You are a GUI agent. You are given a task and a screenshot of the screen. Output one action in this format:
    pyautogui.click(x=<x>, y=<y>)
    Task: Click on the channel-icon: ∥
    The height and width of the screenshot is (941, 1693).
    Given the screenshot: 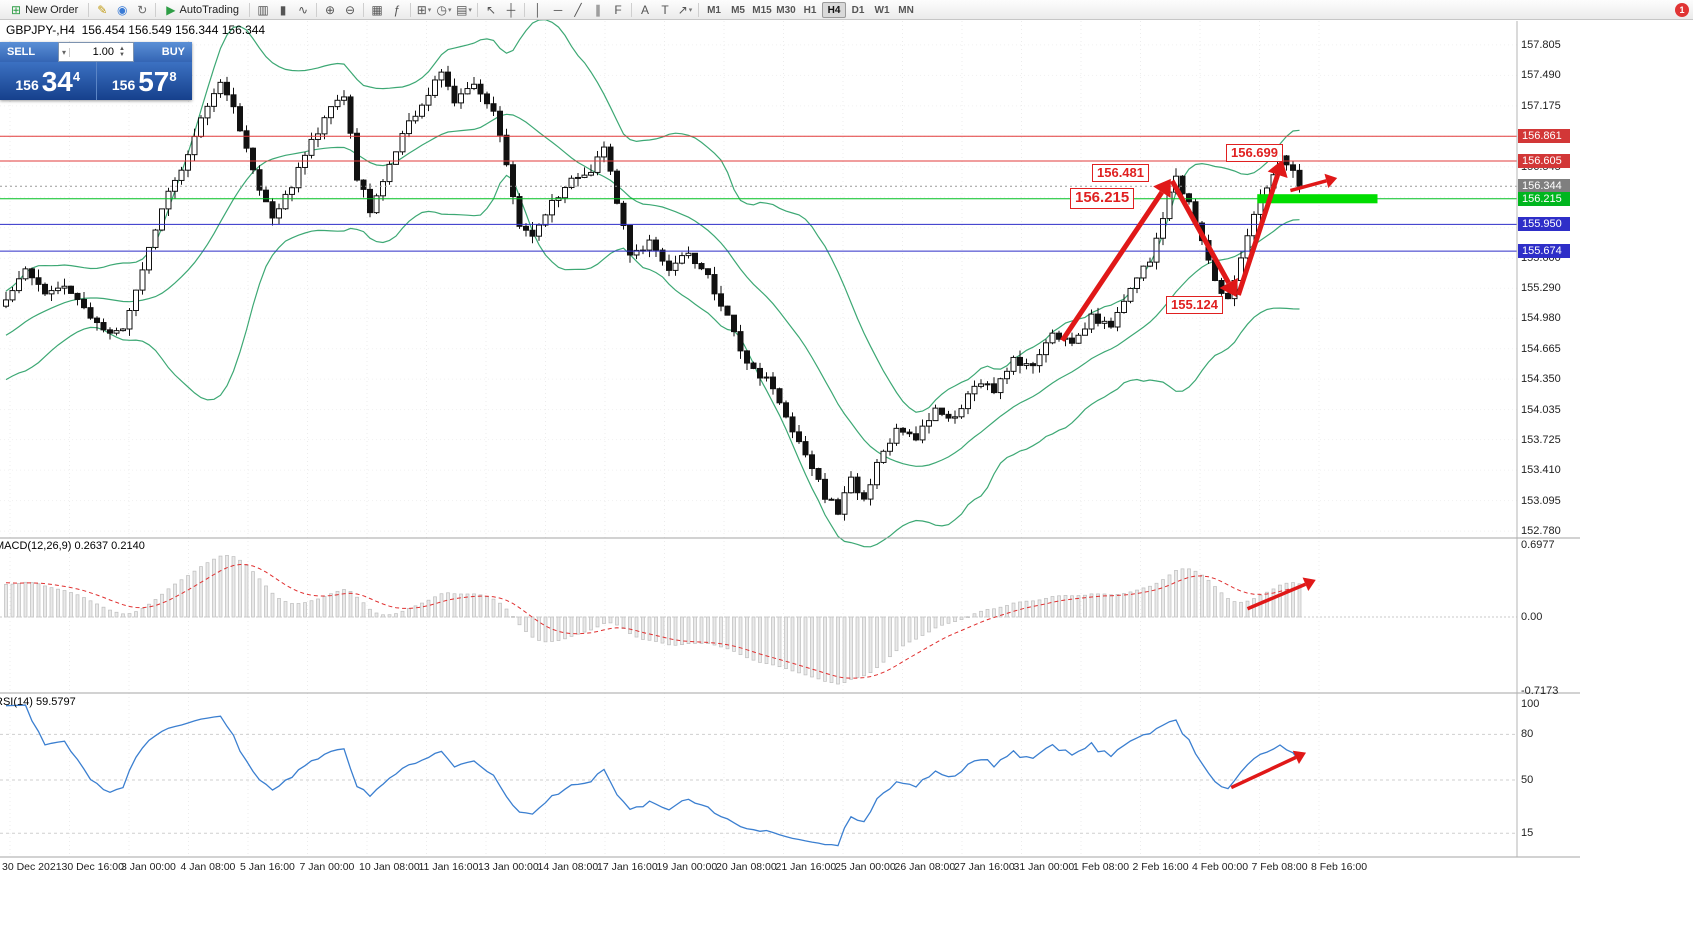 What is the action you would take?
    pyautogui.click(x=598, y=9)
    